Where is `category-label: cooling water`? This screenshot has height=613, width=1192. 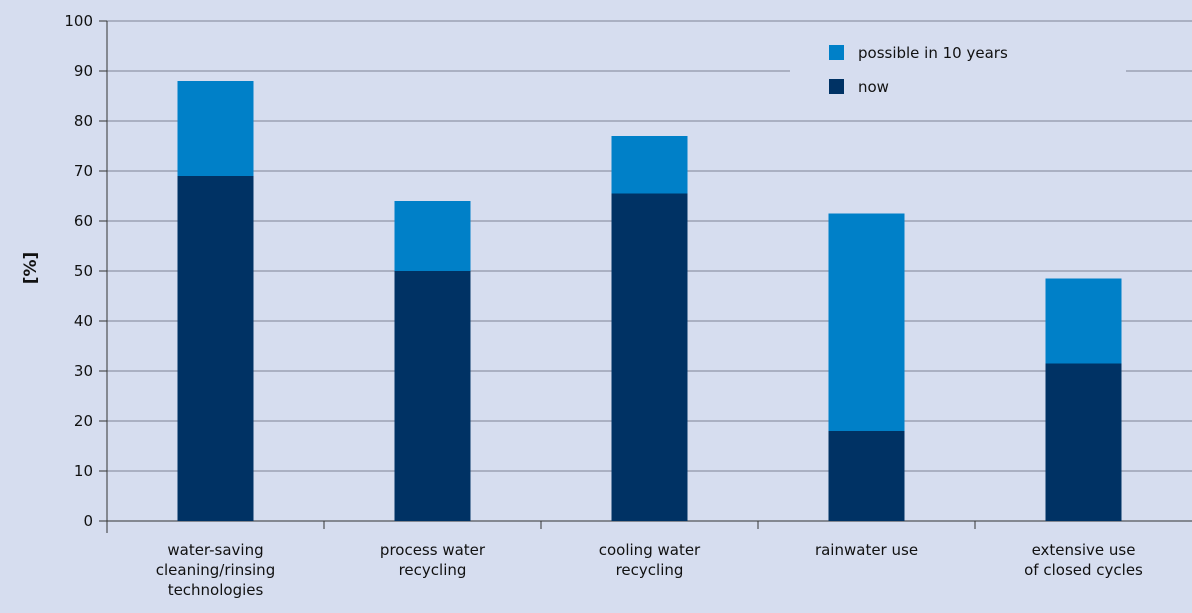
category-label: cooling water is located at coordinates (650, 550).